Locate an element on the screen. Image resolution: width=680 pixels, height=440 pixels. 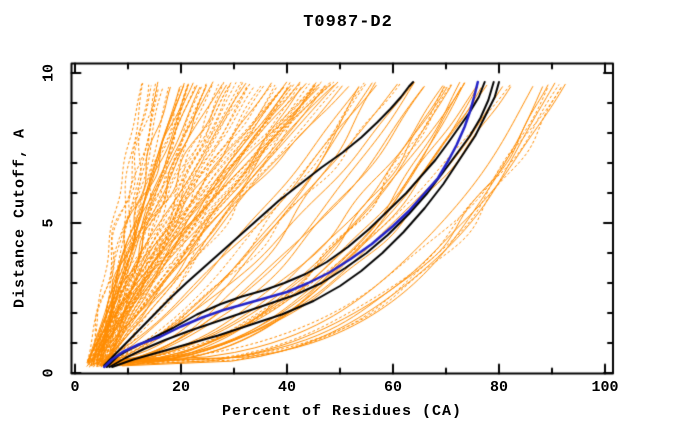
x-tick-label: 0 is located at coordinates (75, 387).